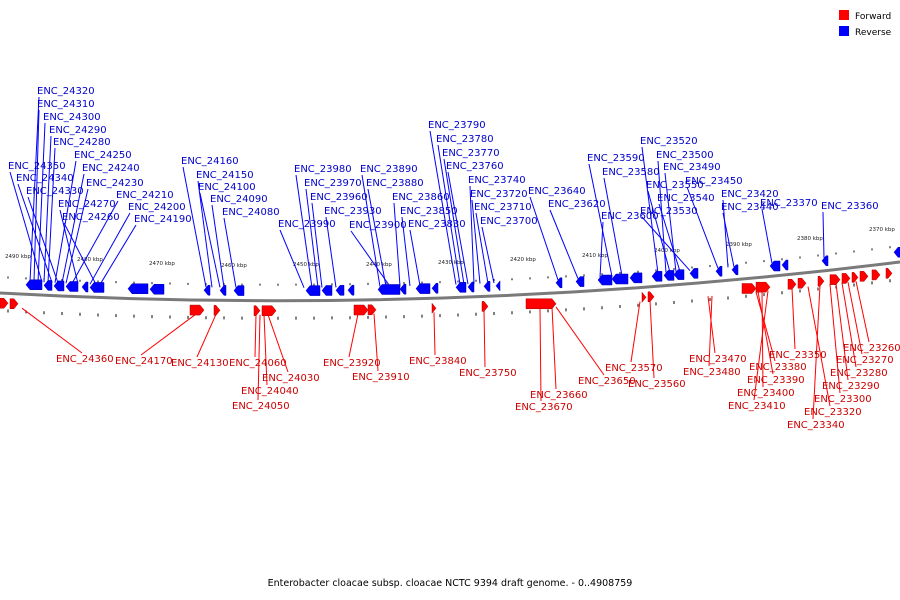  Describe the element at coordinates (844, 31) in the screenshot. I see `legend-reverse-swatch` at that location.